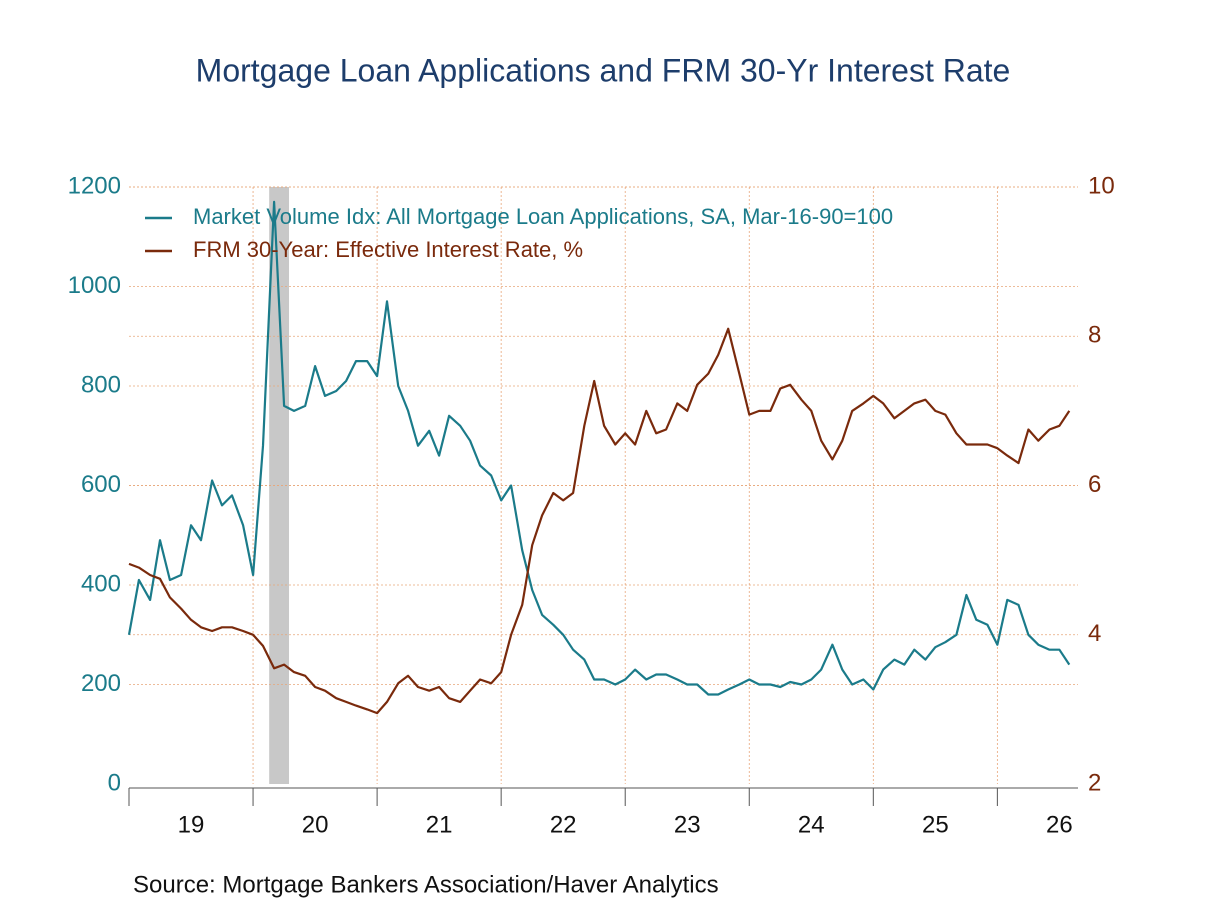 The image size is (1208, 906). Describe the element at coordinates (439, 824) in the screenshot. I see `x-tick-label: 21` at that location.